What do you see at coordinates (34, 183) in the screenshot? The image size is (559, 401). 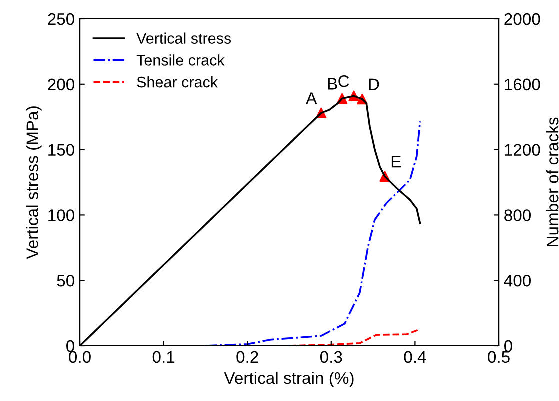 I see `y-axis-title: Vertical stress (MPa)` at bounding box center [34, 183].